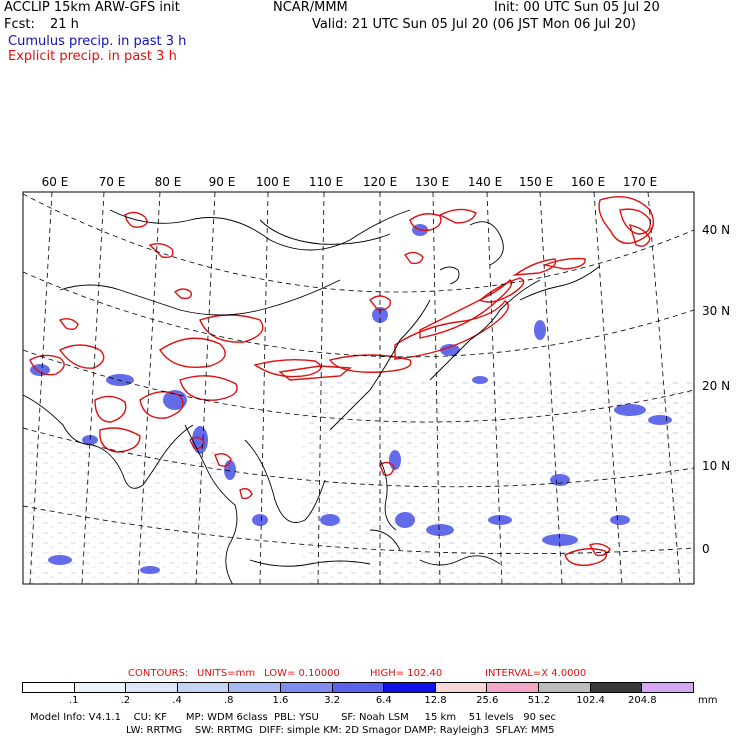 Image resolution: width=740 pixels, height=740 pixels. I want to click on longitude-label: 130 E, so click(432, 182).